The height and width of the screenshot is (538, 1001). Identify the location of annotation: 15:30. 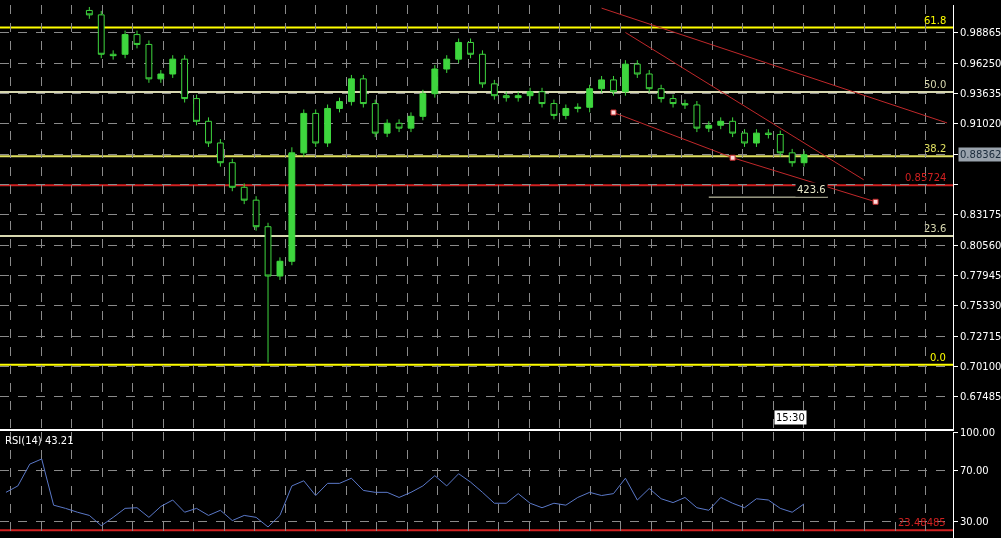
(790, 417).